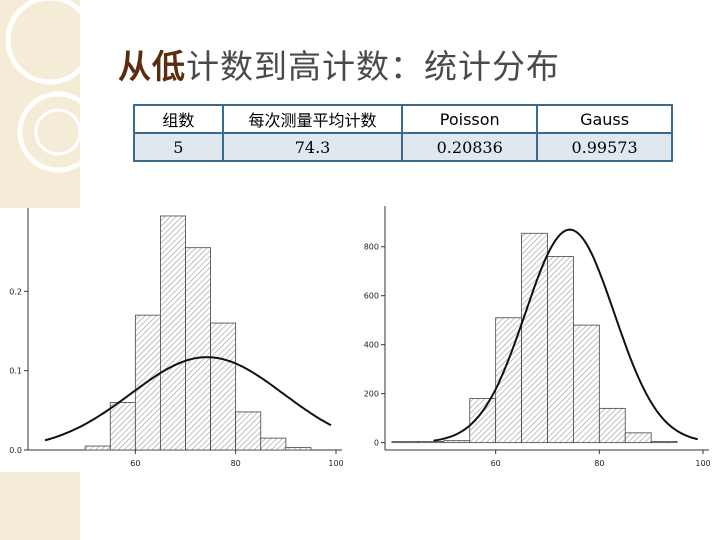 The image size is (720, 540). I want to click on y-tick-label: 0.1, so click(15, 371).